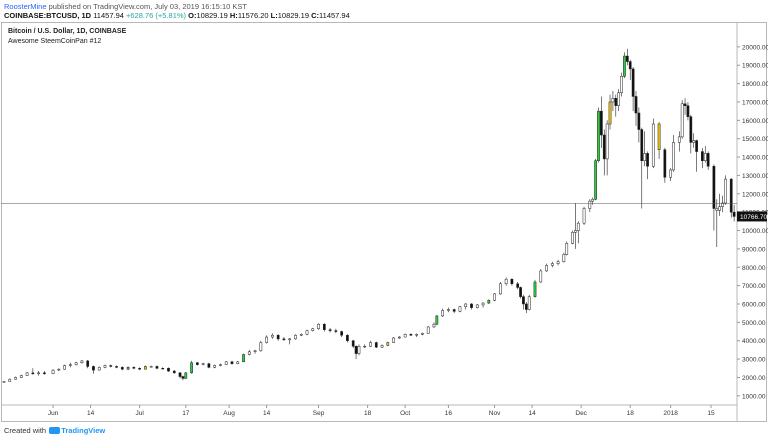  I want to click on x-tick-label: 2018, so click(670, 413).